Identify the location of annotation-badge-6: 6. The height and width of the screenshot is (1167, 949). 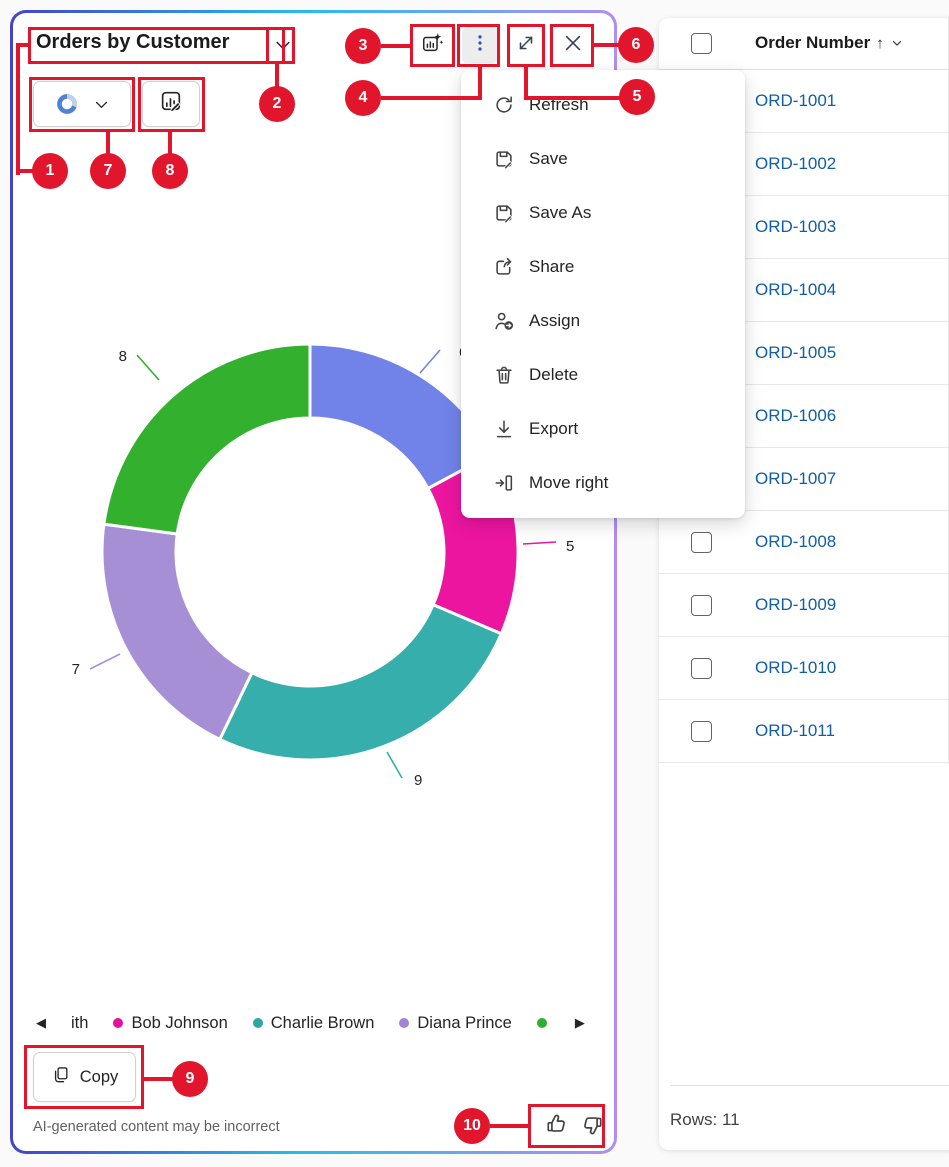
(636, 45).